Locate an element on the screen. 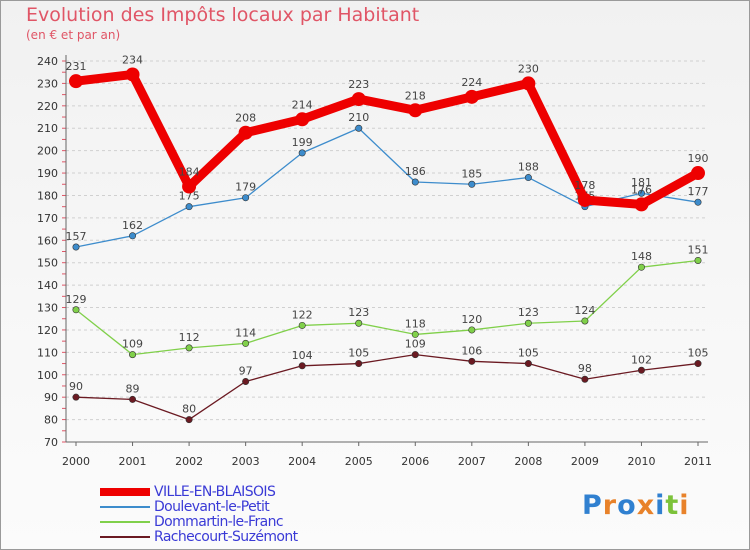 This screenshot has width=750, height=550. legend-label: Rachecourt-Suzémont is located at coordinates (226, 537).